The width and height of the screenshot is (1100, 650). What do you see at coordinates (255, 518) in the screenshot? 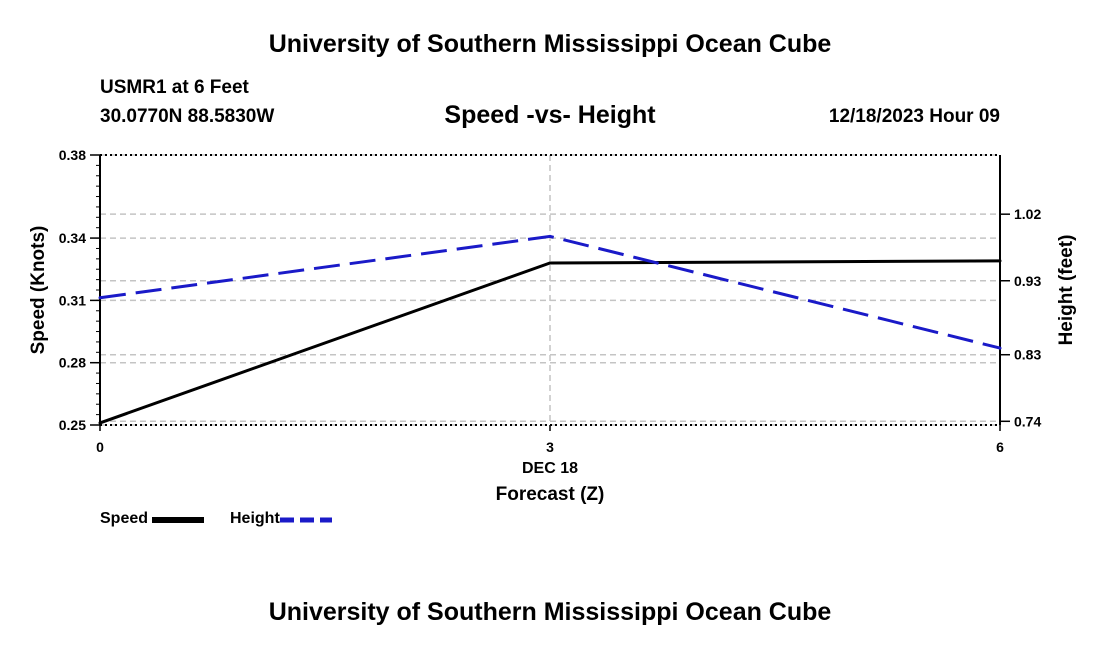
I see `legend-label-height: Height` at bounding box center [255, 518].